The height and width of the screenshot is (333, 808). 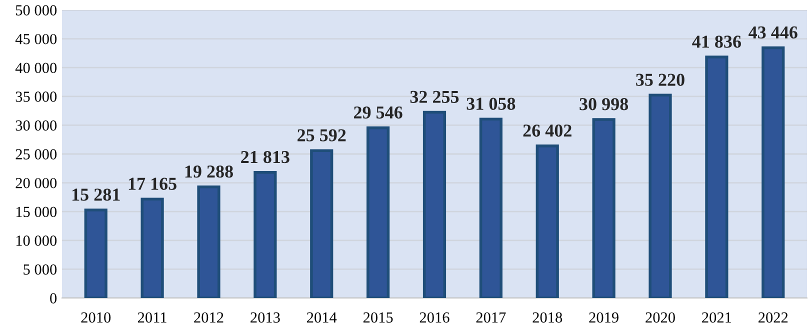 What do you see at coordinates (434, 96) in the screenshot?
I see `data-label: 32 255` at bounding box center [434, 96].